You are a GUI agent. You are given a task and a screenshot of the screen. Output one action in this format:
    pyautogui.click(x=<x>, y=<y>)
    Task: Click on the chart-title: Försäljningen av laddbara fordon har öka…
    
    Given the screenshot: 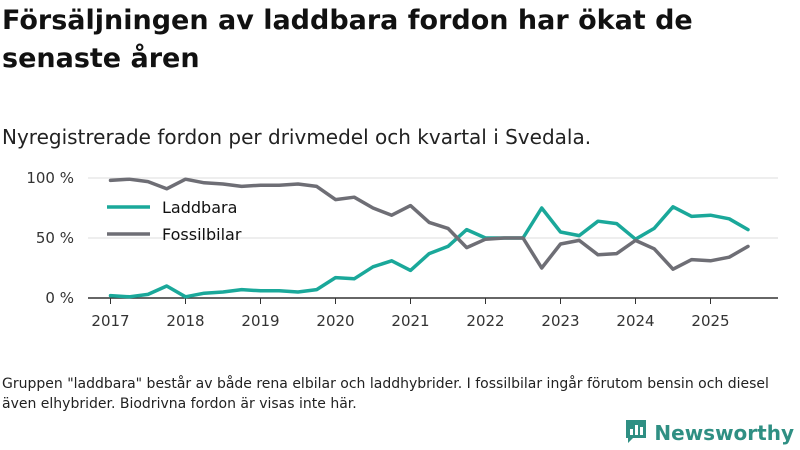 What is the action you would take?
    pyautogui.click(x=347, y=39)
    